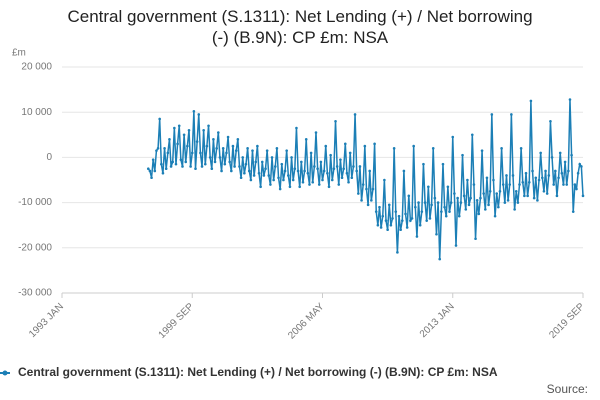  Describe the element at coordinates (19, 53) in the screenshot. I see `y-axis-label: £m` at that location.